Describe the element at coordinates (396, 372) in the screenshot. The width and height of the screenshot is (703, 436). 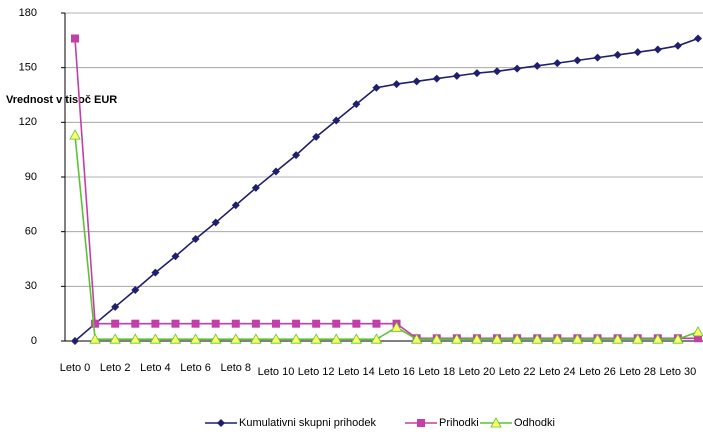
I see `x-tick-label: Leto 16` at that location.